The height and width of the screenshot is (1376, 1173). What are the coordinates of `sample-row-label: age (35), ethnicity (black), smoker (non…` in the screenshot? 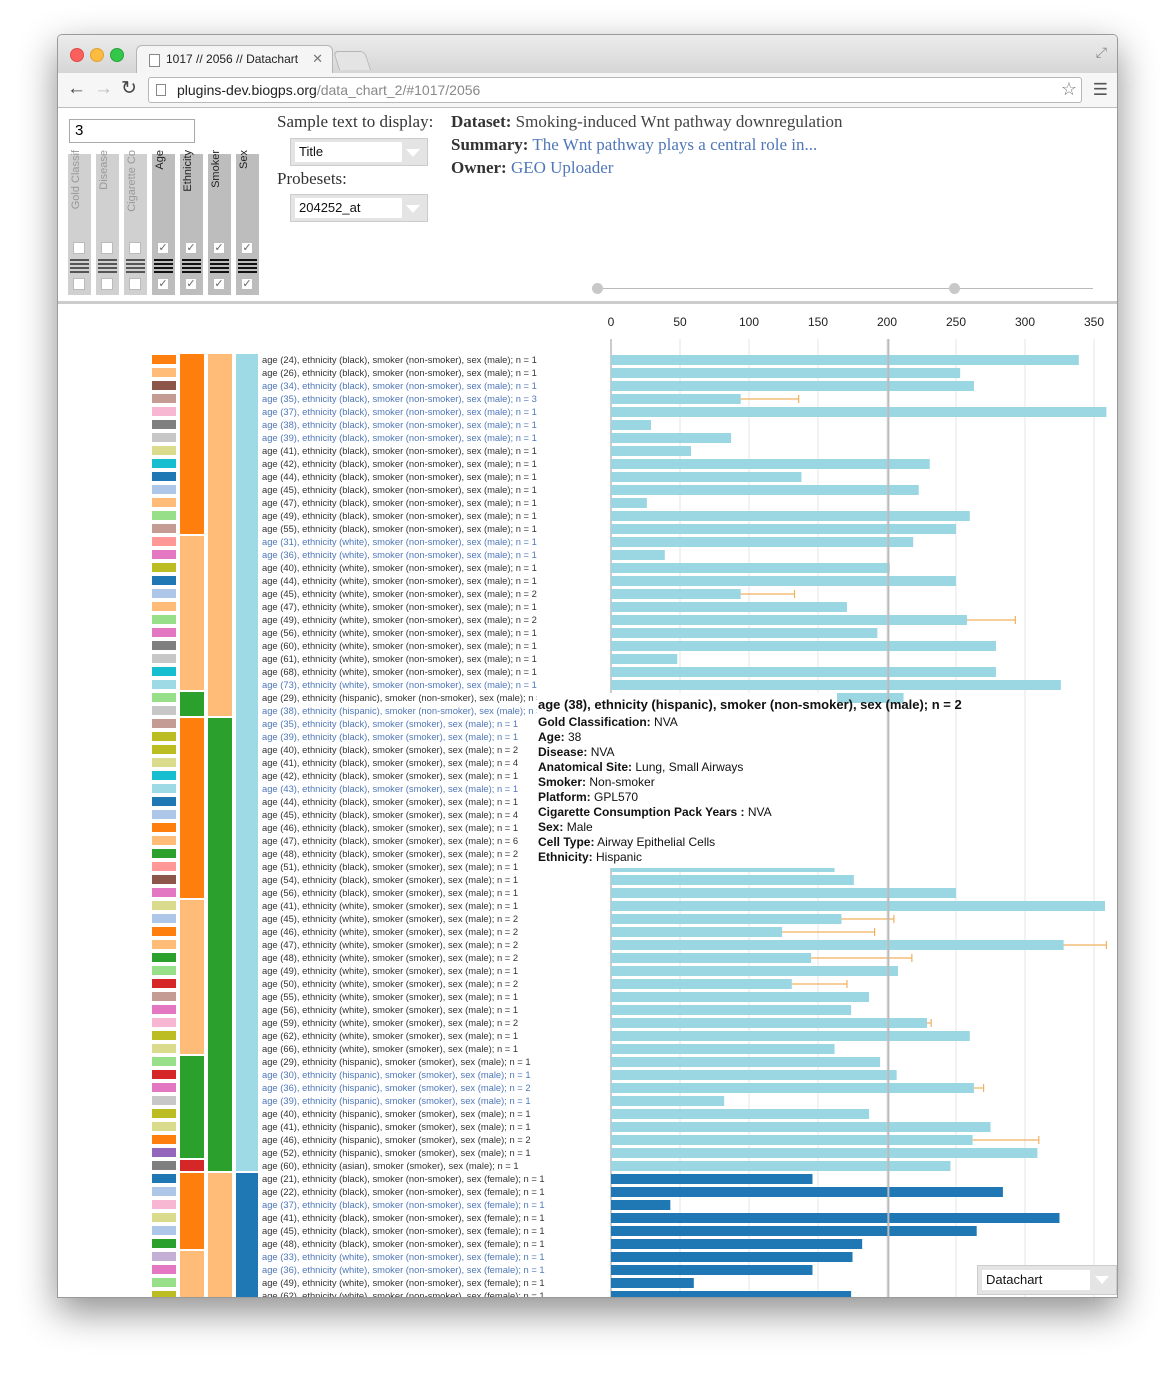 It's located at (399, 398).